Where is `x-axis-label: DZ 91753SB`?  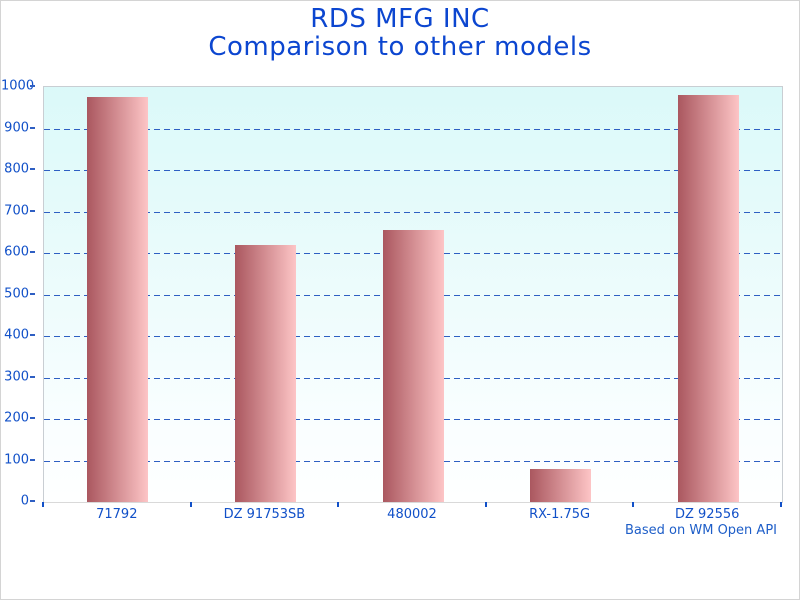
x-axis-label: DZ 91753SB is located at coordinates (264, 514).